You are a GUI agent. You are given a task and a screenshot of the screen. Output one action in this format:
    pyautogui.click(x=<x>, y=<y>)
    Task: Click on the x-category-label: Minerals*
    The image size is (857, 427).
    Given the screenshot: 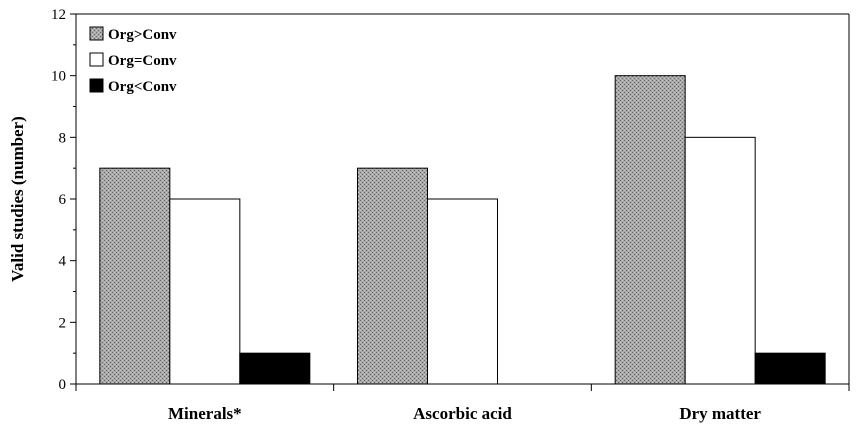 What is the action you would take?
    pyautogui.click(x=205, y=413)
    